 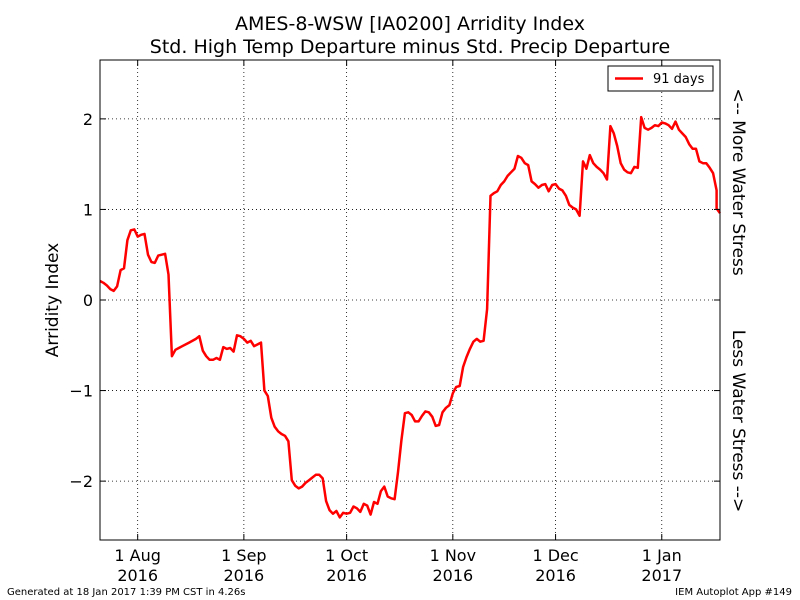 I want to click on x-tick-year-label: 2017, so click(x=661, y=575).